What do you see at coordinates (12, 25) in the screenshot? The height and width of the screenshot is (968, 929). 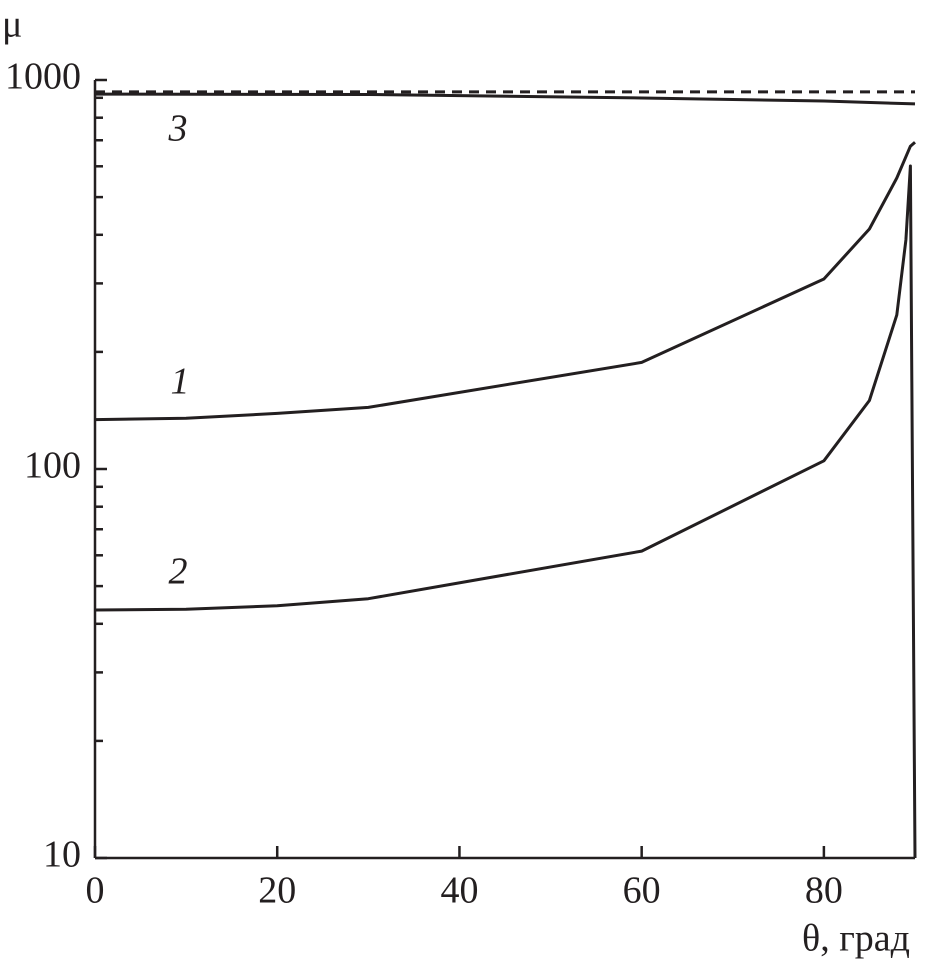 I see `y-axis-label: μ` at bounding box center [12, 25].